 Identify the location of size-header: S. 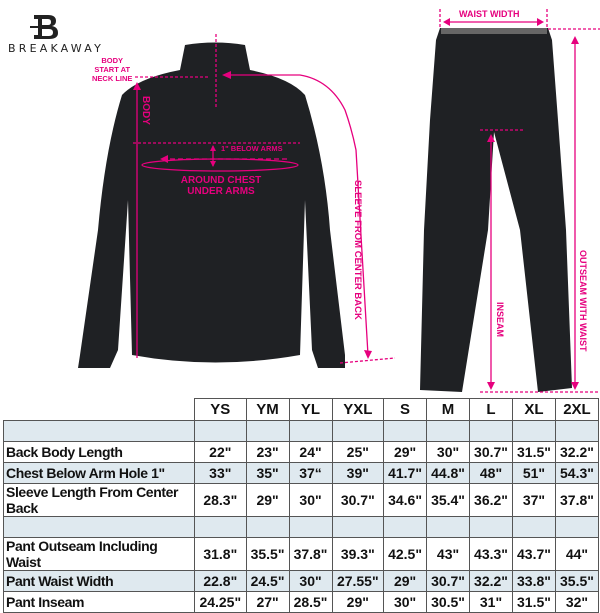
(405, 409).